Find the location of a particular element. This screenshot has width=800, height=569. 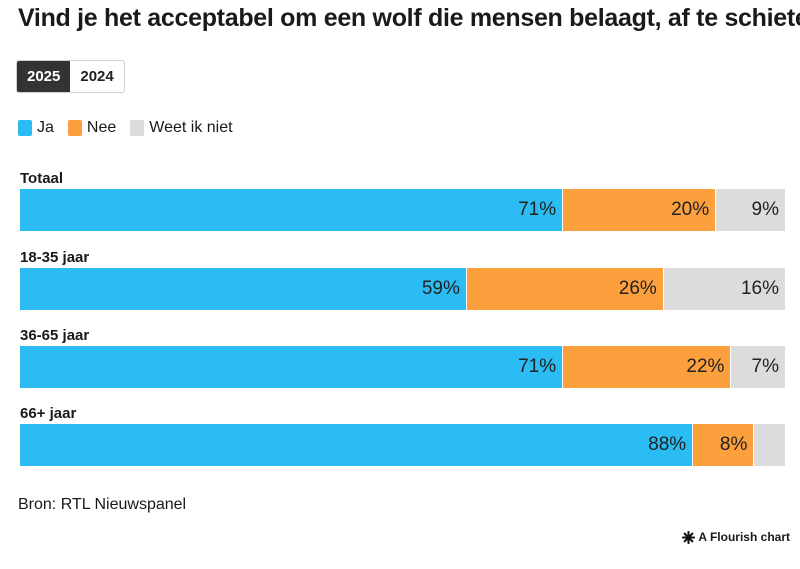

data-label: 88% is located at coordinates (667, 444).